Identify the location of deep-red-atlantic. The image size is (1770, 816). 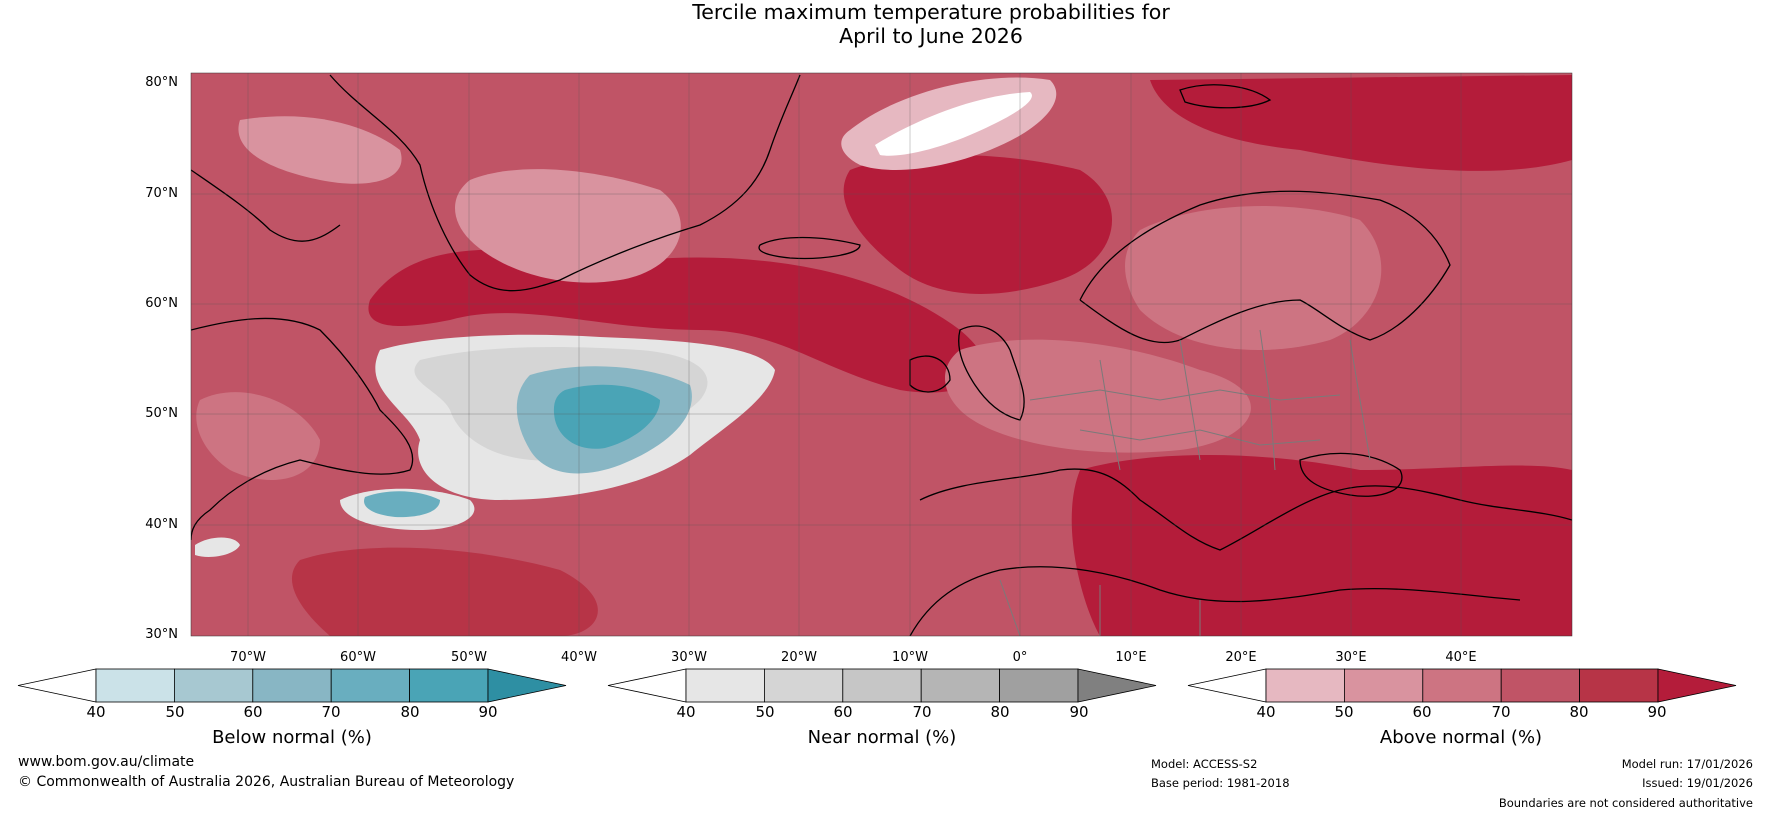
(676, 321).